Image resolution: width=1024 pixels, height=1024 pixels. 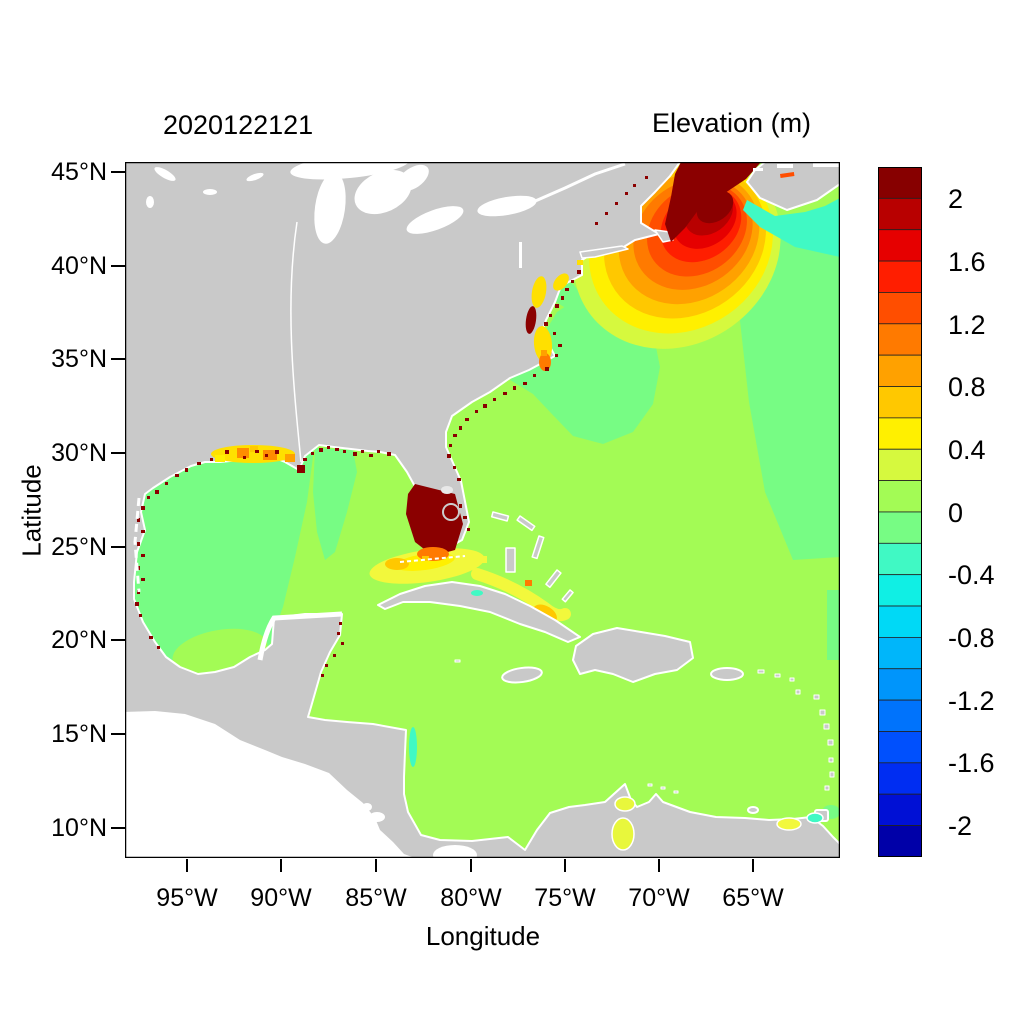 What do you see at coordinates (633, 655) in the screenshot?
I see `hispaniola` at bounding box center [633, 655].